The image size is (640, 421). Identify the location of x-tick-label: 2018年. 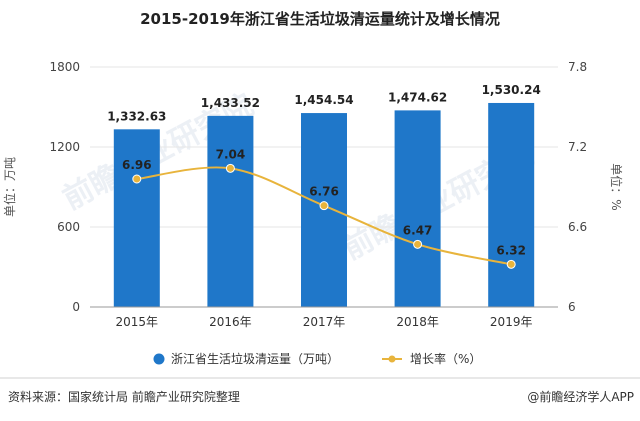
(417, 322).